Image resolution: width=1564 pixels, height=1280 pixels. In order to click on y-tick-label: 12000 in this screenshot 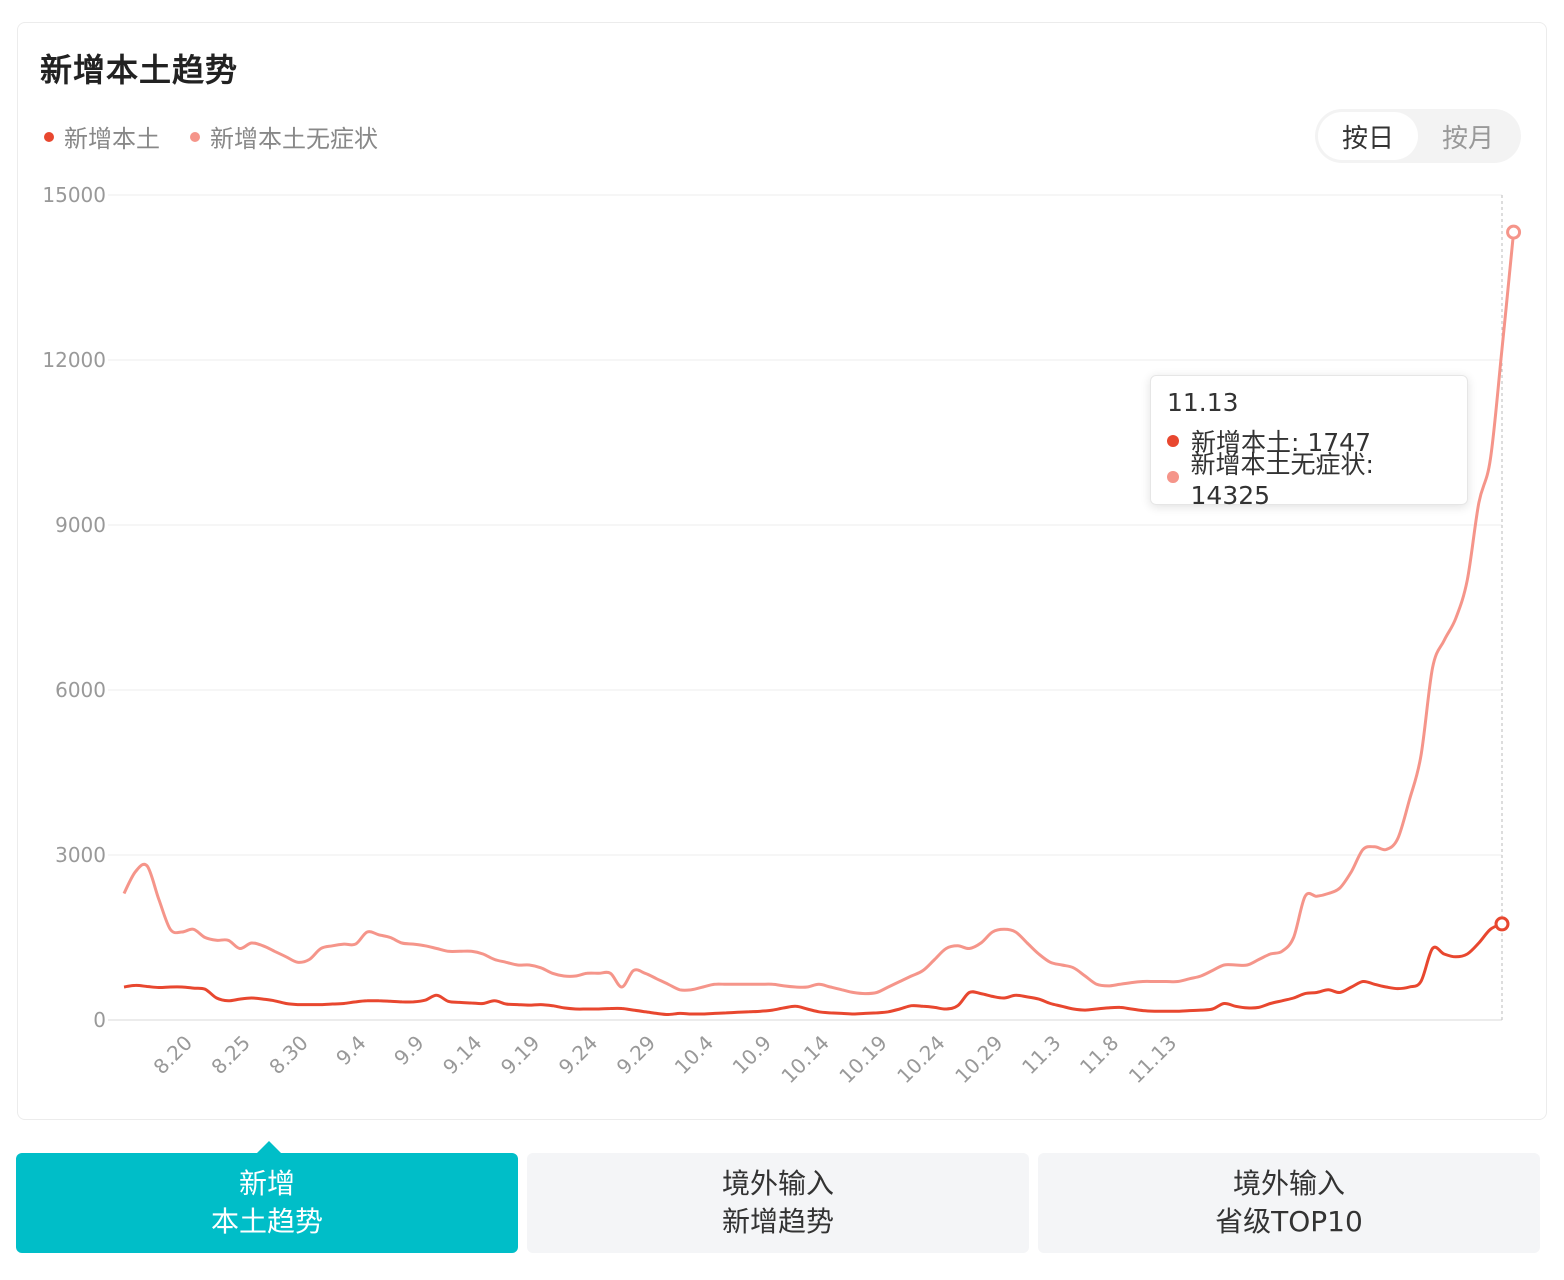, I will do `click(74, 360)`.